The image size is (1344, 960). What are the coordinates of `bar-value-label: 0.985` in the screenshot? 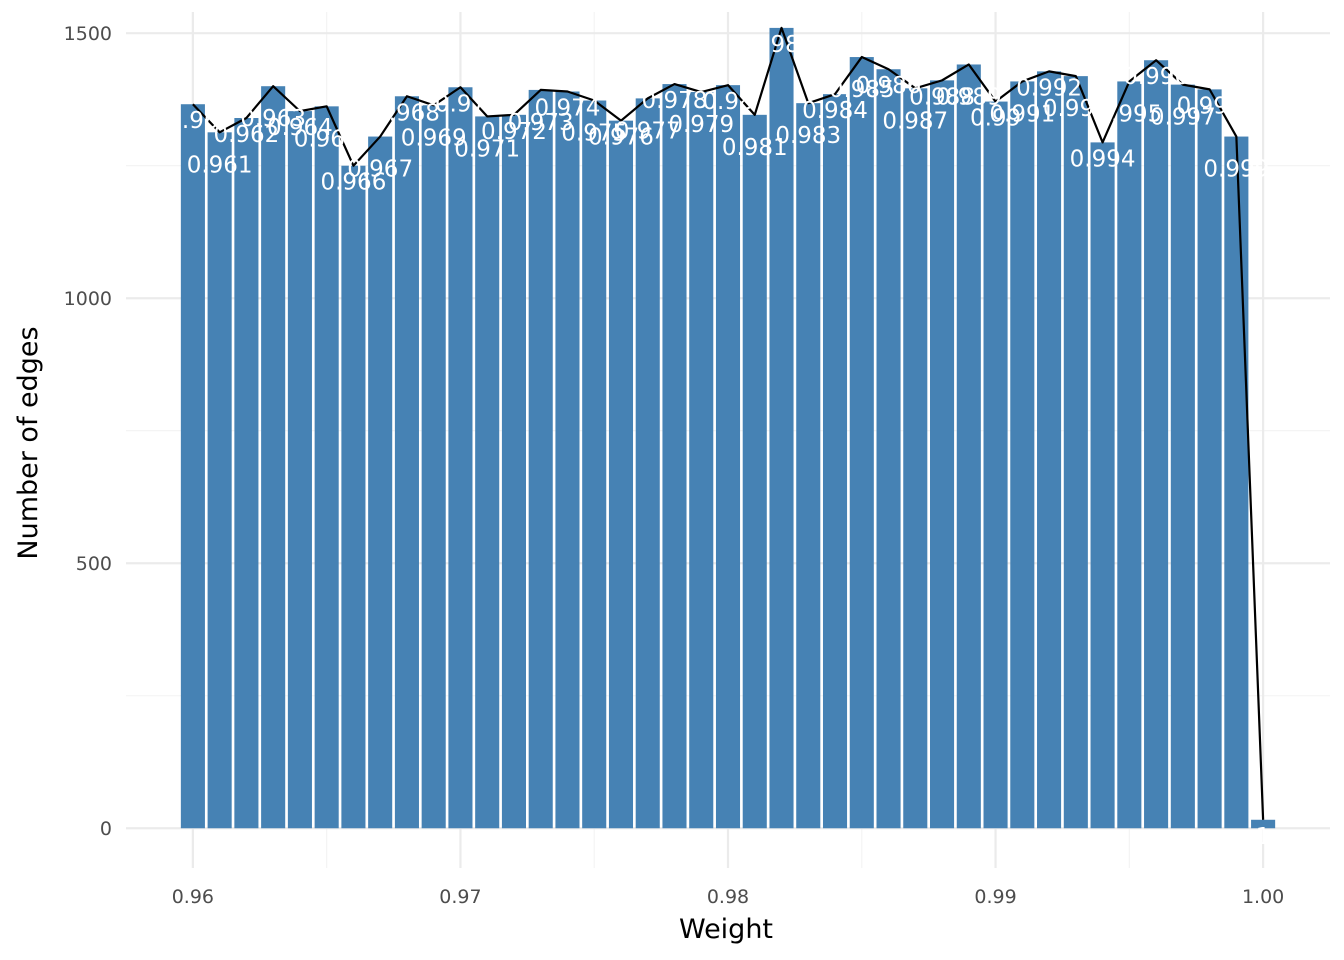 It's located at (862, 90).